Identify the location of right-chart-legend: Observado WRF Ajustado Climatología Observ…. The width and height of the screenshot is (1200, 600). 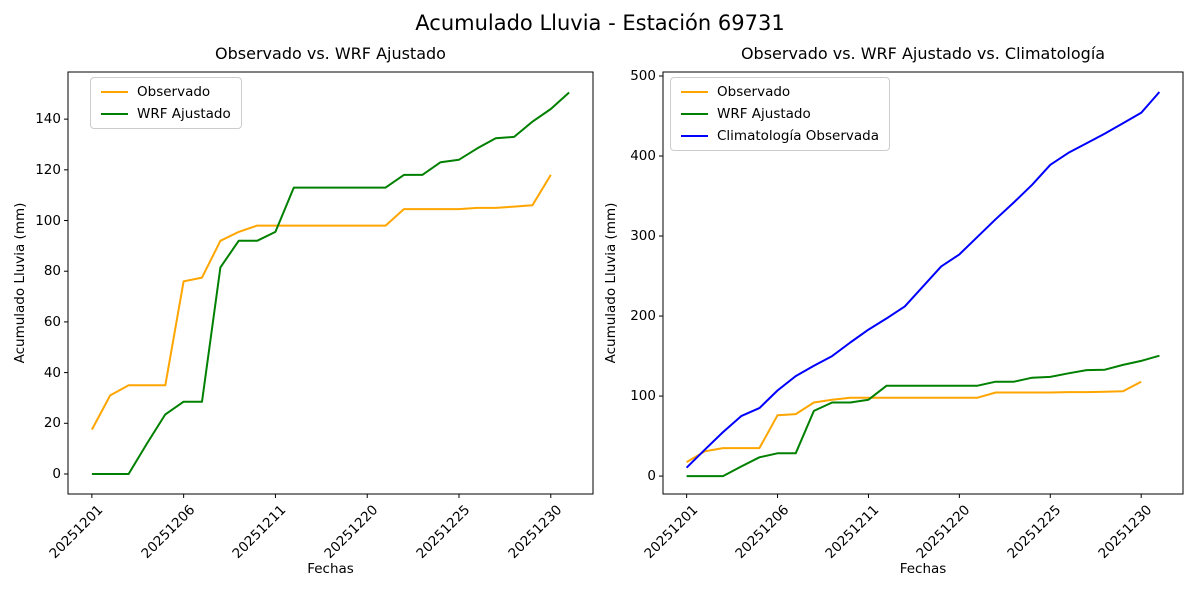
(780, 114).